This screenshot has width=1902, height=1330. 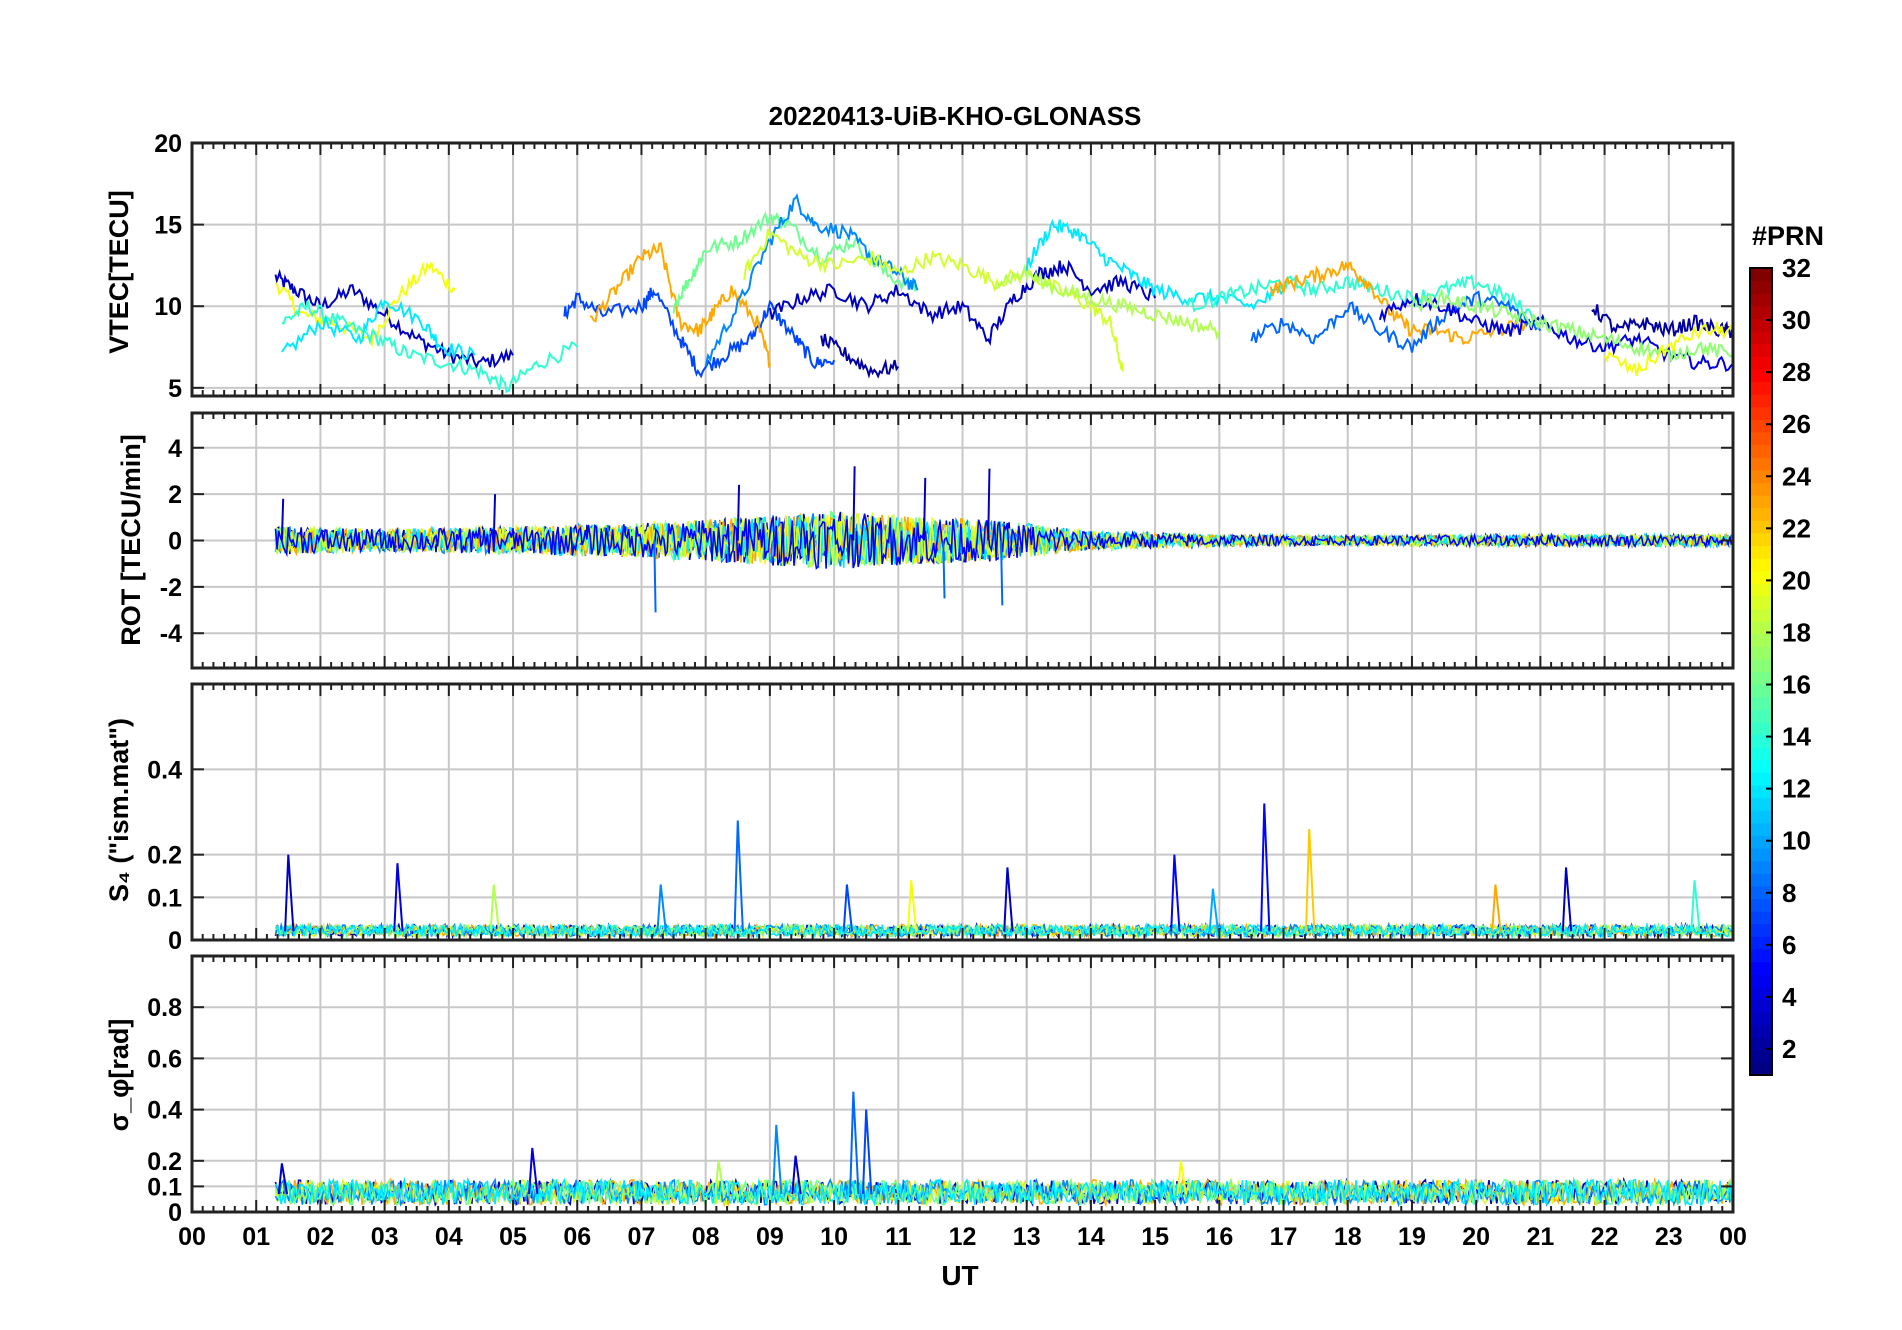 What do you see at coordinates (164, 856) in the screenshot?
I see `y-tick-label: 0.2` at bounding box center [164, 856].